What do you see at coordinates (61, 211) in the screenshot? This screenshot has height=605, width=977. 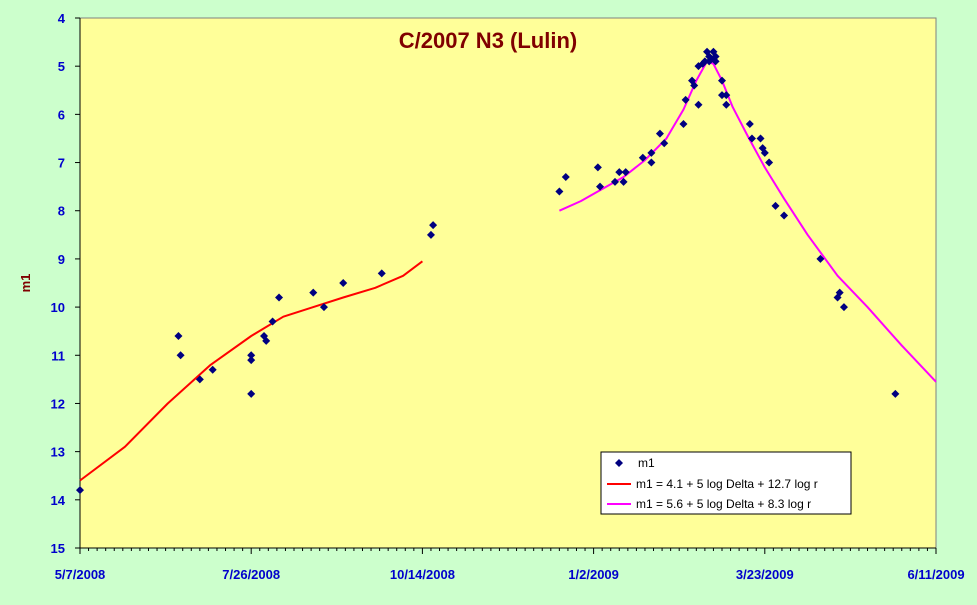 I see `y-tick-label: 8` at bounding box center [61, 211].